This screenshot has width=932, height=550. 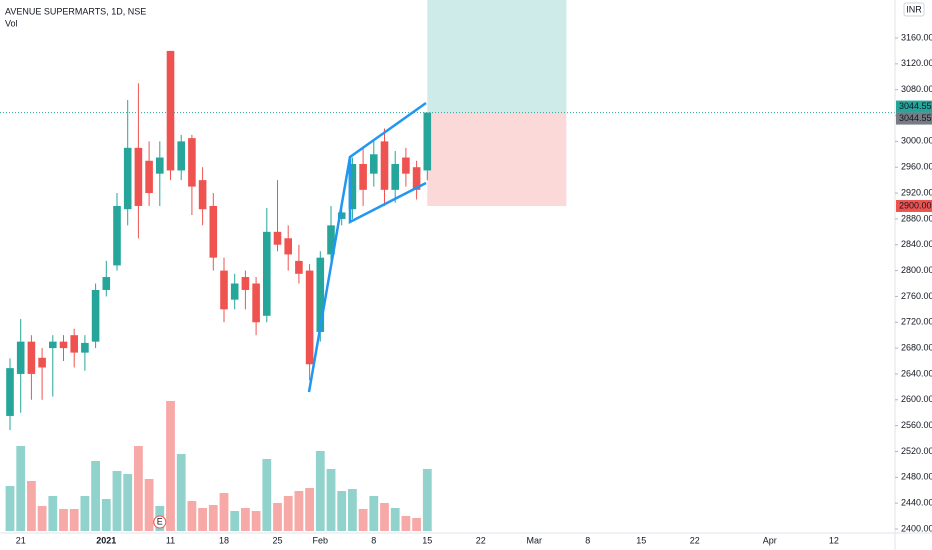 I want to click on x-tick-label: 8, so click(x=373, y=540).